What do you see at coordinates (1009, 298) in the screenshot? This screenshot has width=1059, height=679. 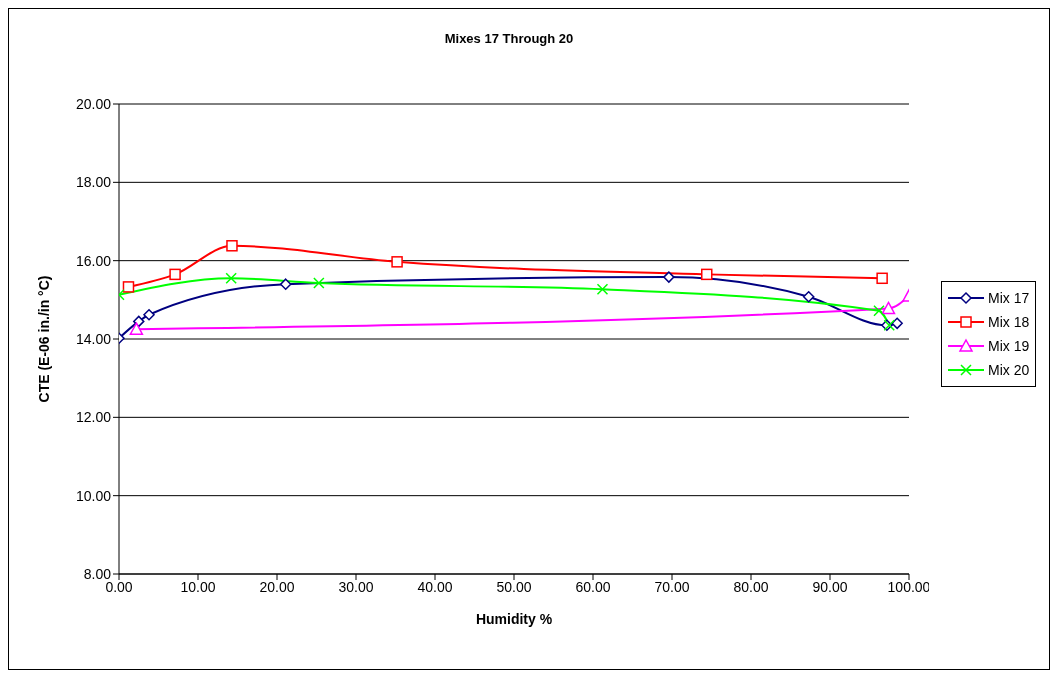 I see `legend-label: Mix 17` at bounding box center [1009, 298].